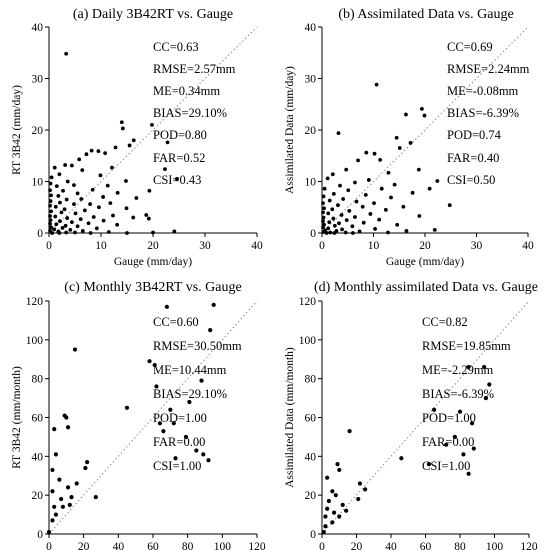 This screenshot has width=548, height=550. Describe the element at coordinates (311, 183) in the screenshot. I see `y-tick-label: 10` at that location.